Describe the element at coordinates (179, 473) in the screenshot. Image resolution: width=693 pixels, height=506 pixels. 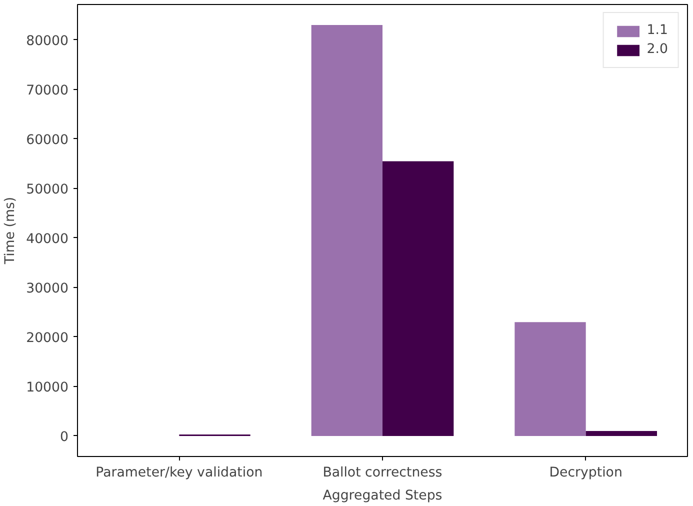
I see `x-tick-label: Parameter/key validation` at that location.